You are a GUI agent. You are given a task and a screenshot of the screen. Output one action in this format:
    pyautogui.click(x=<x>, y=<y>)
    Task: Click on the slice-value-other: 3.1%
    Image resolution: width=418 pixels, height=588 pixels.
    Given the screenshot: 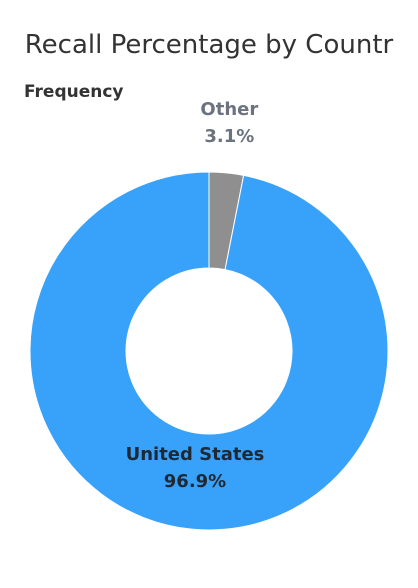 What is the action you would take?
    pyautogui.click(x=229, y=136)
    